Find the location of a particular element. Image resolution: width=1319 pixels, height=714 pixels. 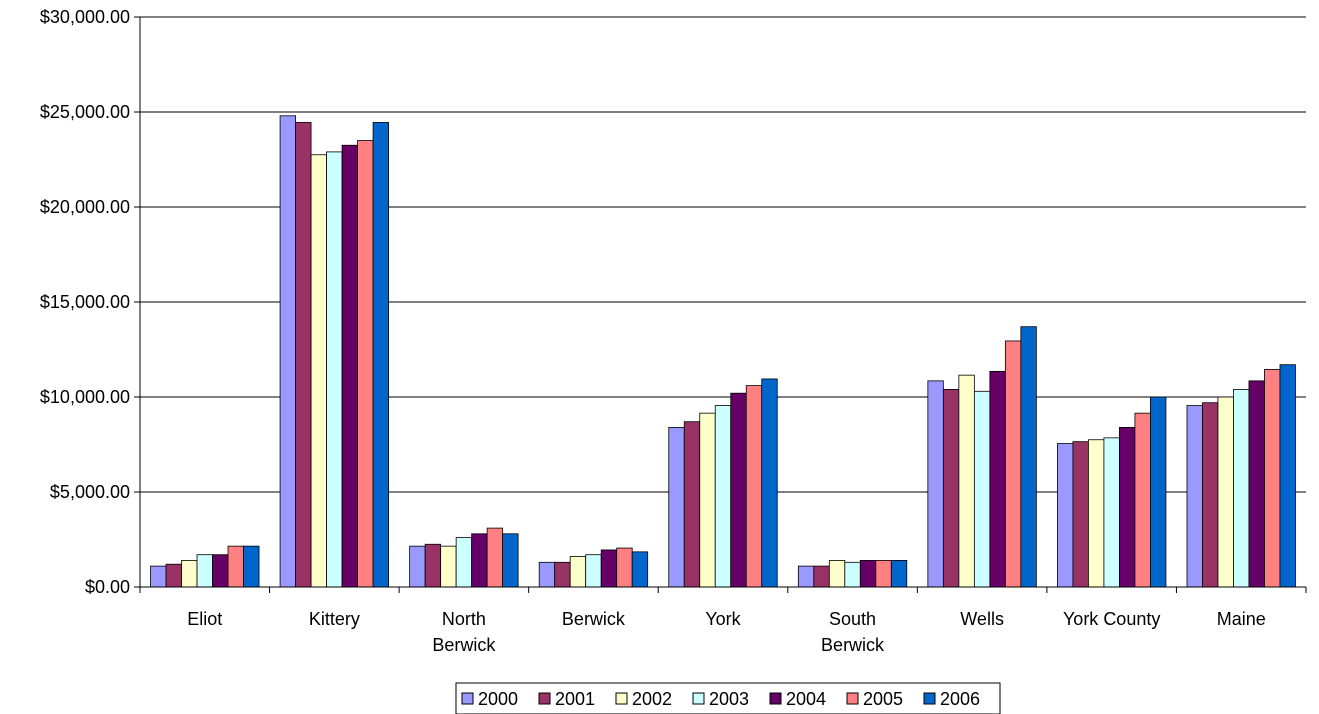

category-label-line: Maine is located at coordinates (1241, 619).